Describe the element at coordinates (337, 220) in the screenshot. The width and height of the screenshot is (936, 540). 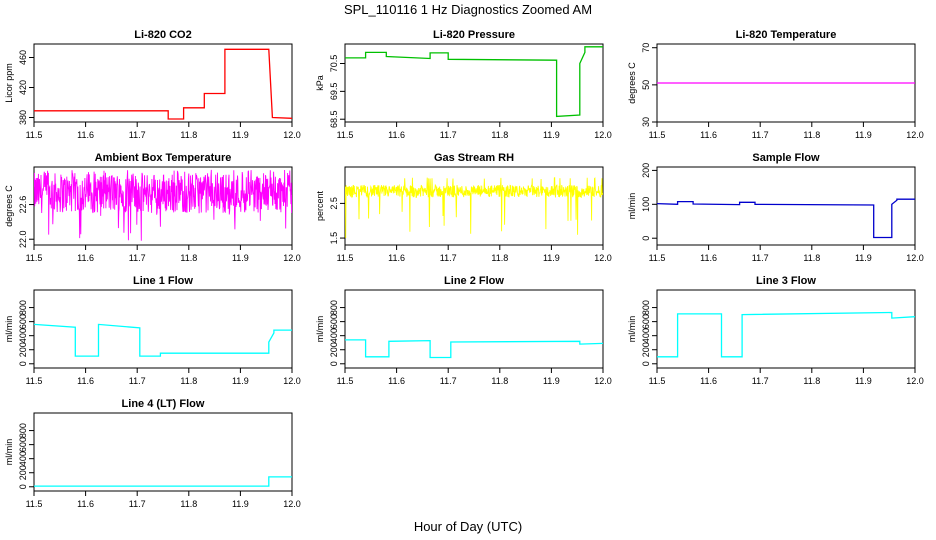
I see `y-axis: 1.5 2.5` at that location.